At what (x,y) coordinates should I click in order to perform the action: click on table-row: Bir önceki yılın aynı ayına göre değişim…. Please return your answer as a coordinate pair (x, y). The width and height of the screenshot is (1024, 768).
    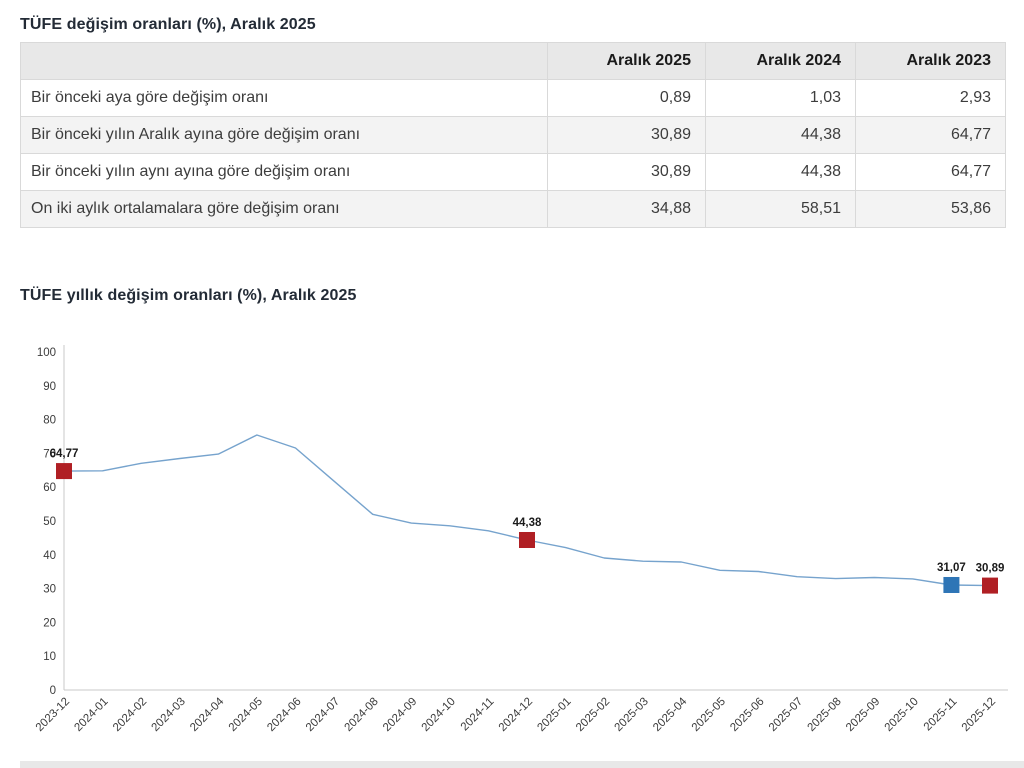
    Looking at the image, I should click on (513, 172).